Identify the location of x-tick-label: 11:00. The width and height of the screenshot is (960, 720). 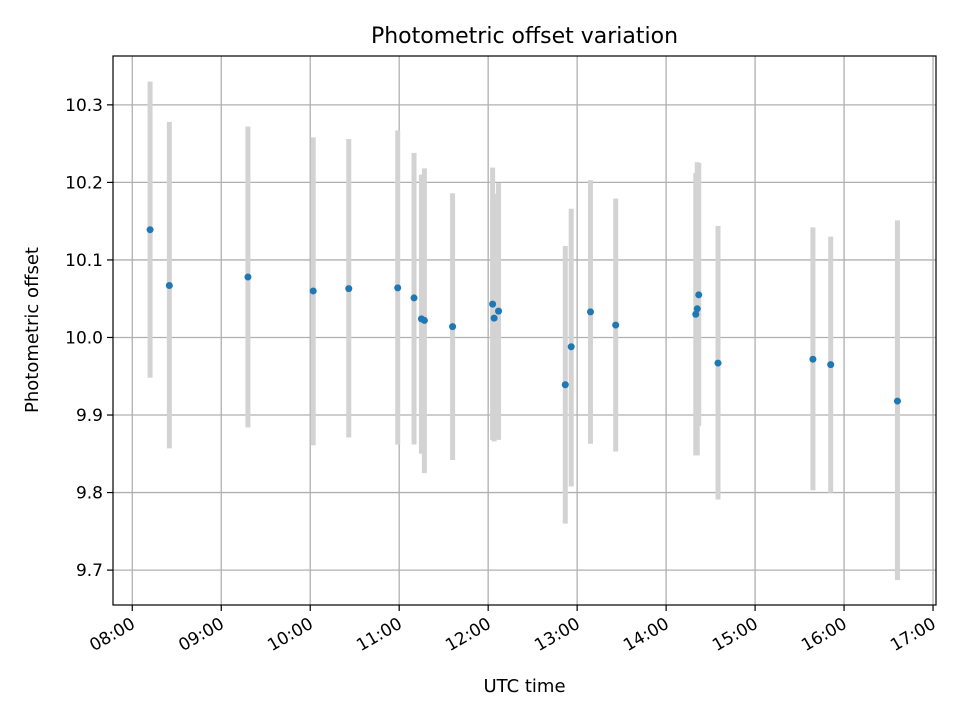
(379, 635).